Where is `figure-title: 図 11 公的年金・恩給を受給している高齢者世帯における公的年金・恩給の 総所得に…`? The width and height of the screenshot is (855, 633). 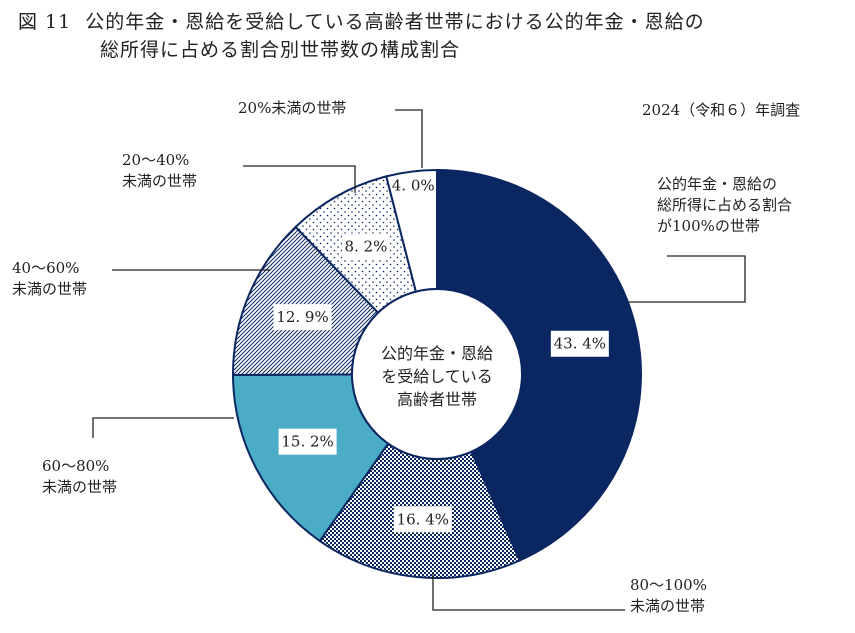 figure-title: 図 11 公的年金・恩給を受給している高齢者世帯における公的年金・恩給の 総所得に… is located at coordinates (361, 36).